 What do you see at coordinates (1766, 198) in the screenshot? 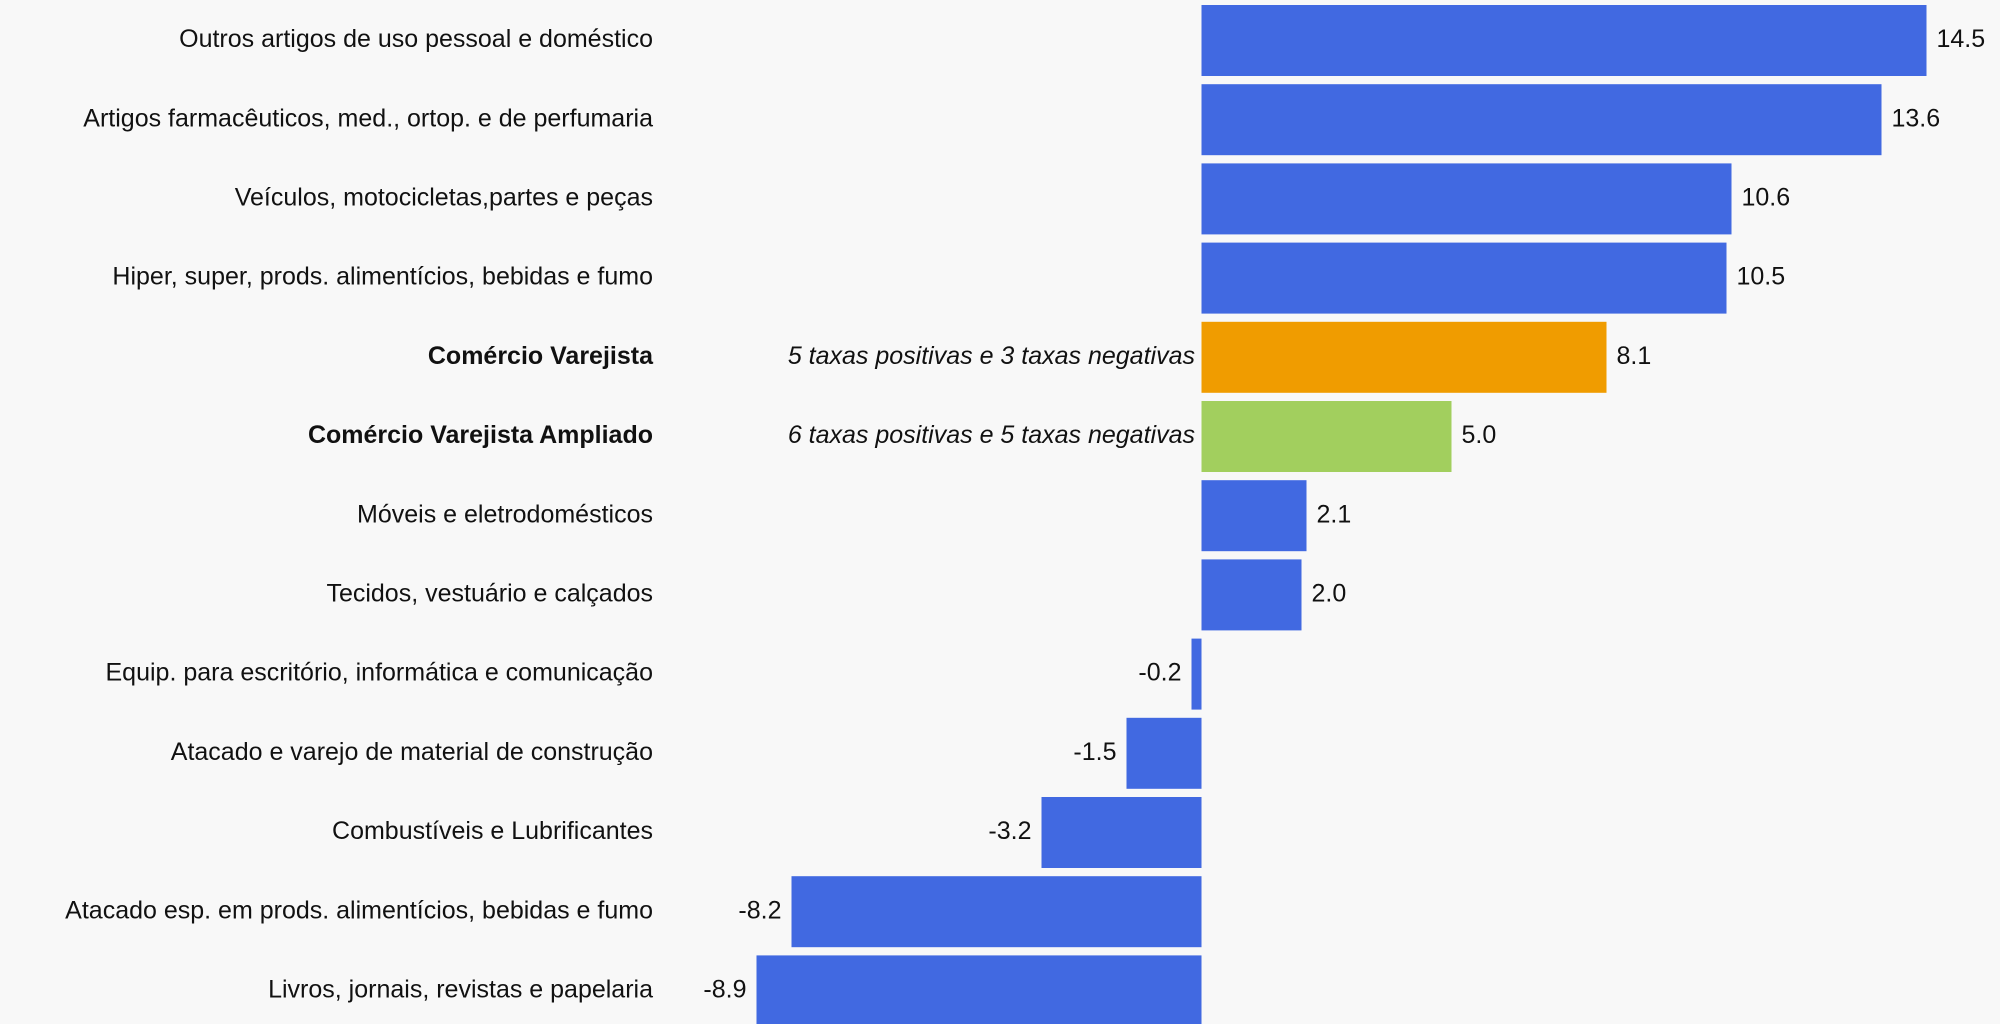
I see `value-label: 10.6` at bounding box center [1766, 198].